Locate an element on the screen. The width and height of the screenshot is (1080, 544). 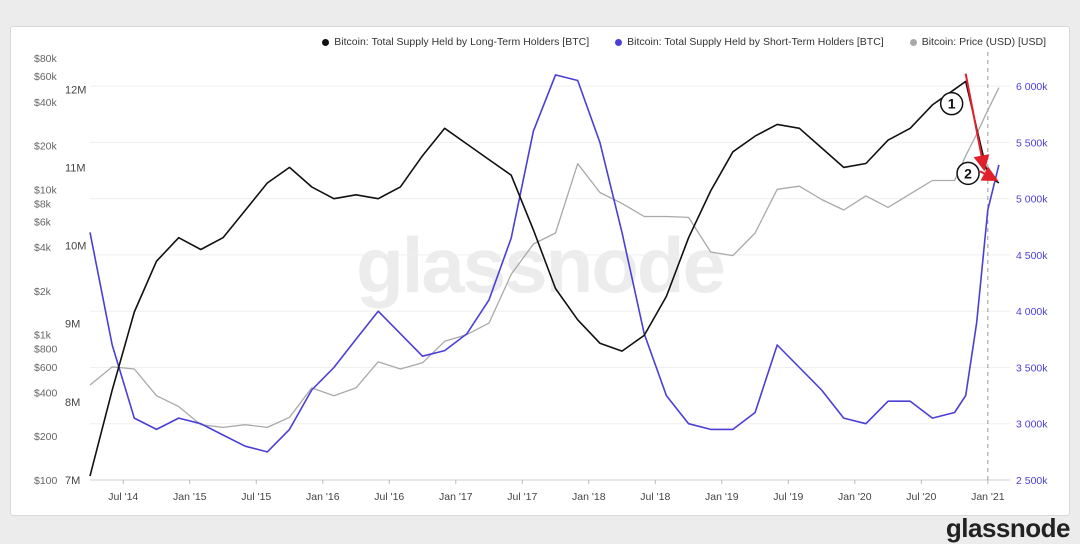
annotation-label-1: 1 is located at coordinates (952, 104).